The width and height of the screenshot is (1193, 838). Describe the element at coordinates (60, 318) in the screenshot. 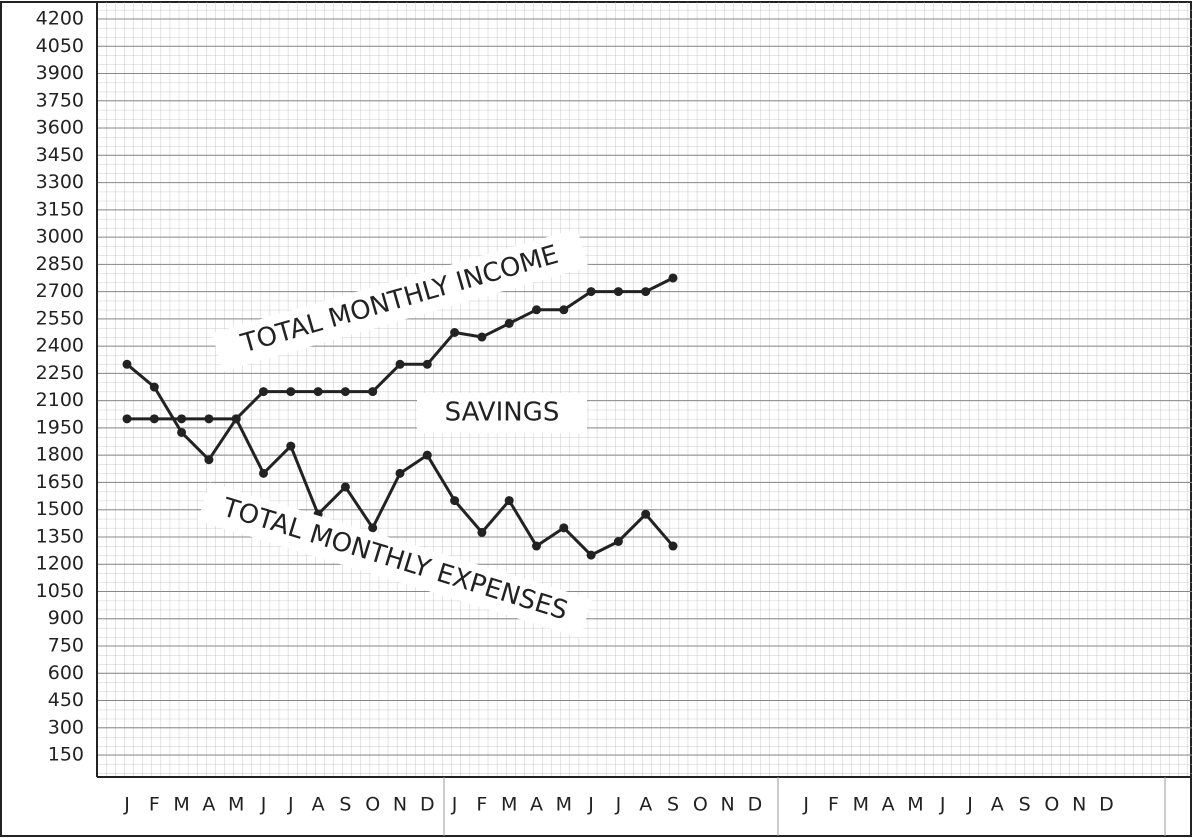

I see `y-tick-label: 2550` at that location.